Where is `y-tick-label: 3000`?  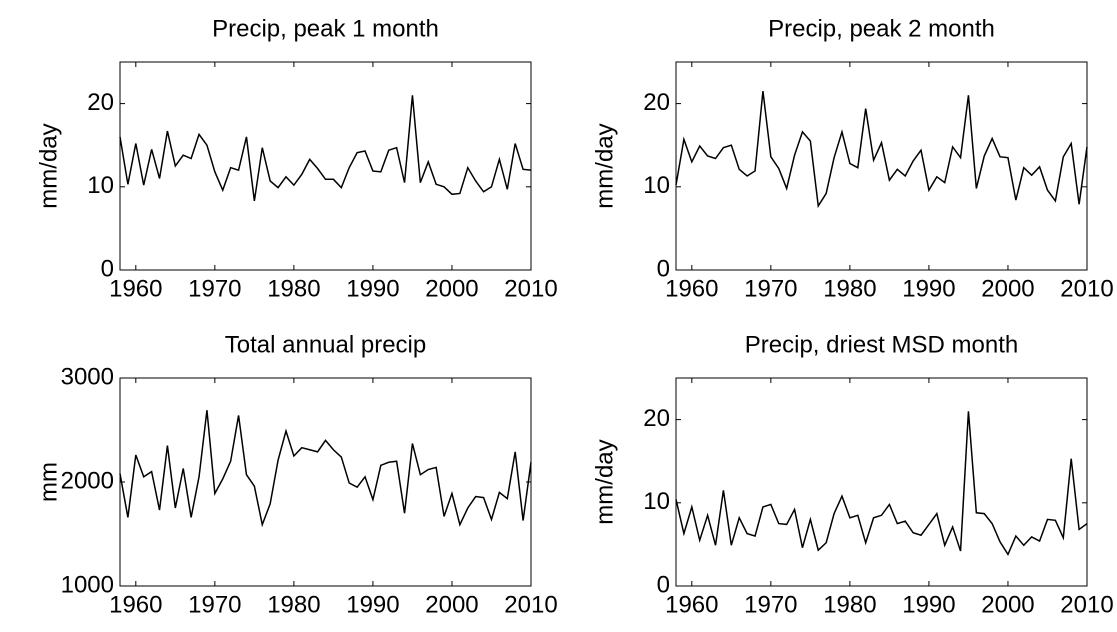
y-tick-label: 3000 is located at coordinates (87, 376).